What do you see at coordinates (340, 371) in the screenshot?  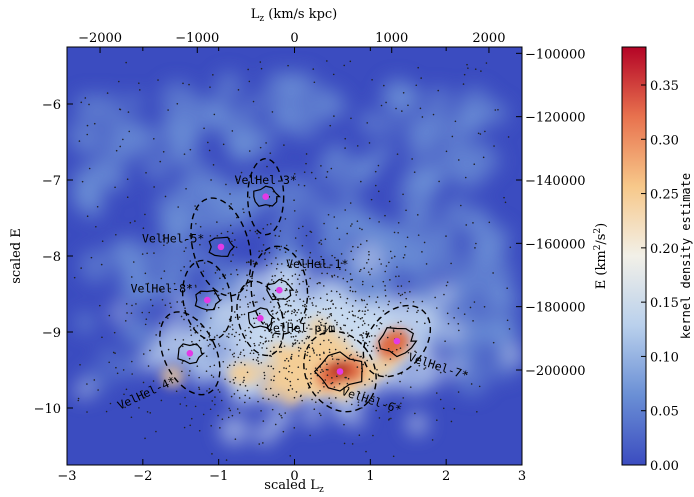 I see `group-center-marker` at bounding box center [340, 371].